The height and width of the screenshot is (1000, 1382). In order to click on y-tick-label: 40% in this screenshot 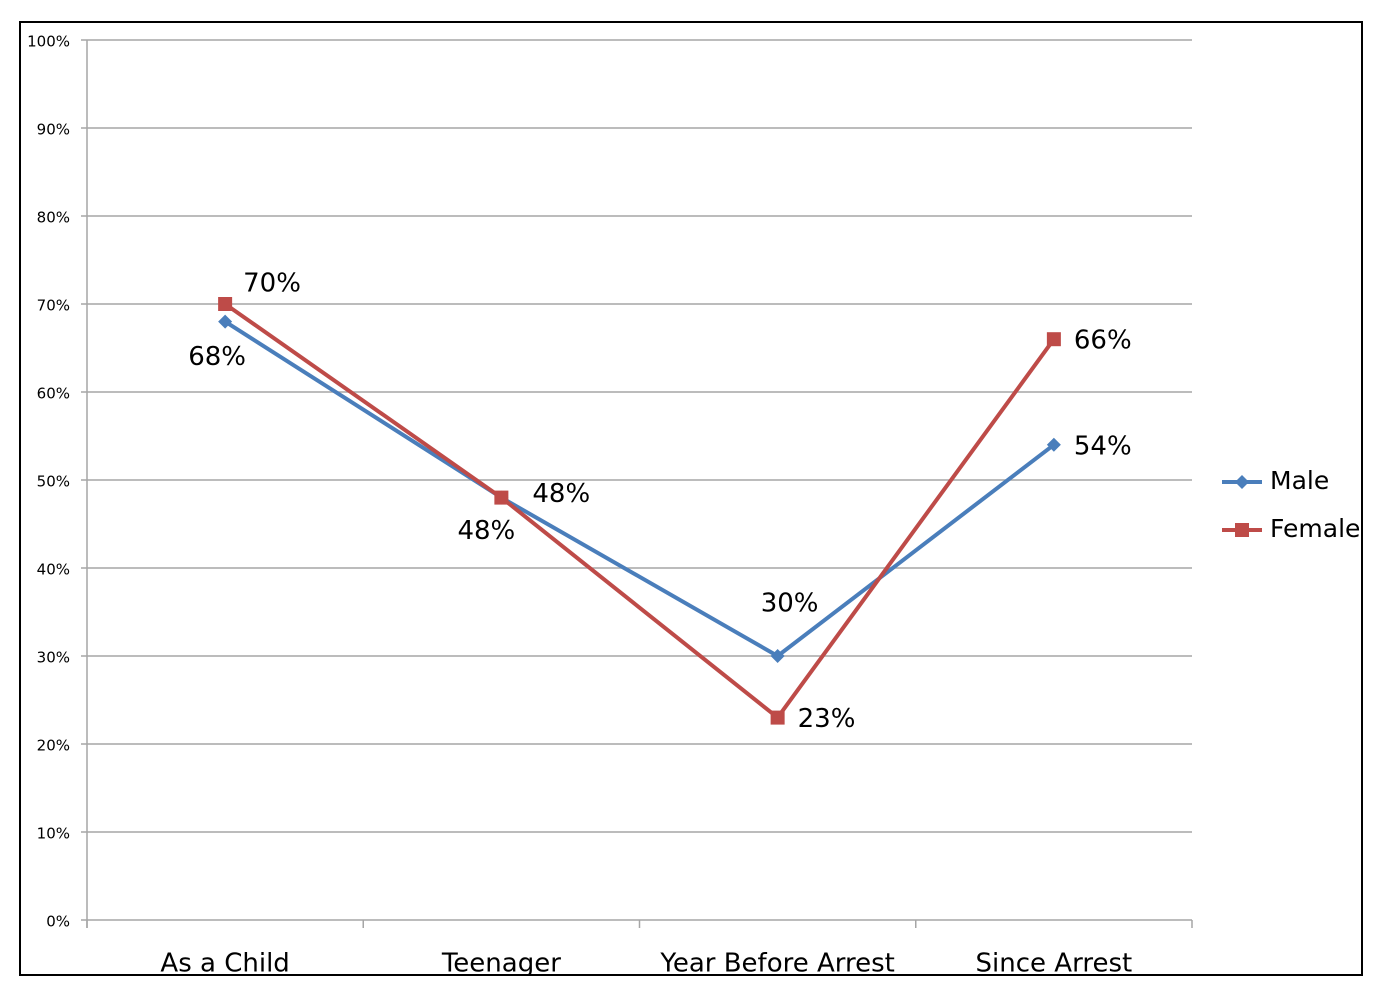, I will do `click(53, 570)`.